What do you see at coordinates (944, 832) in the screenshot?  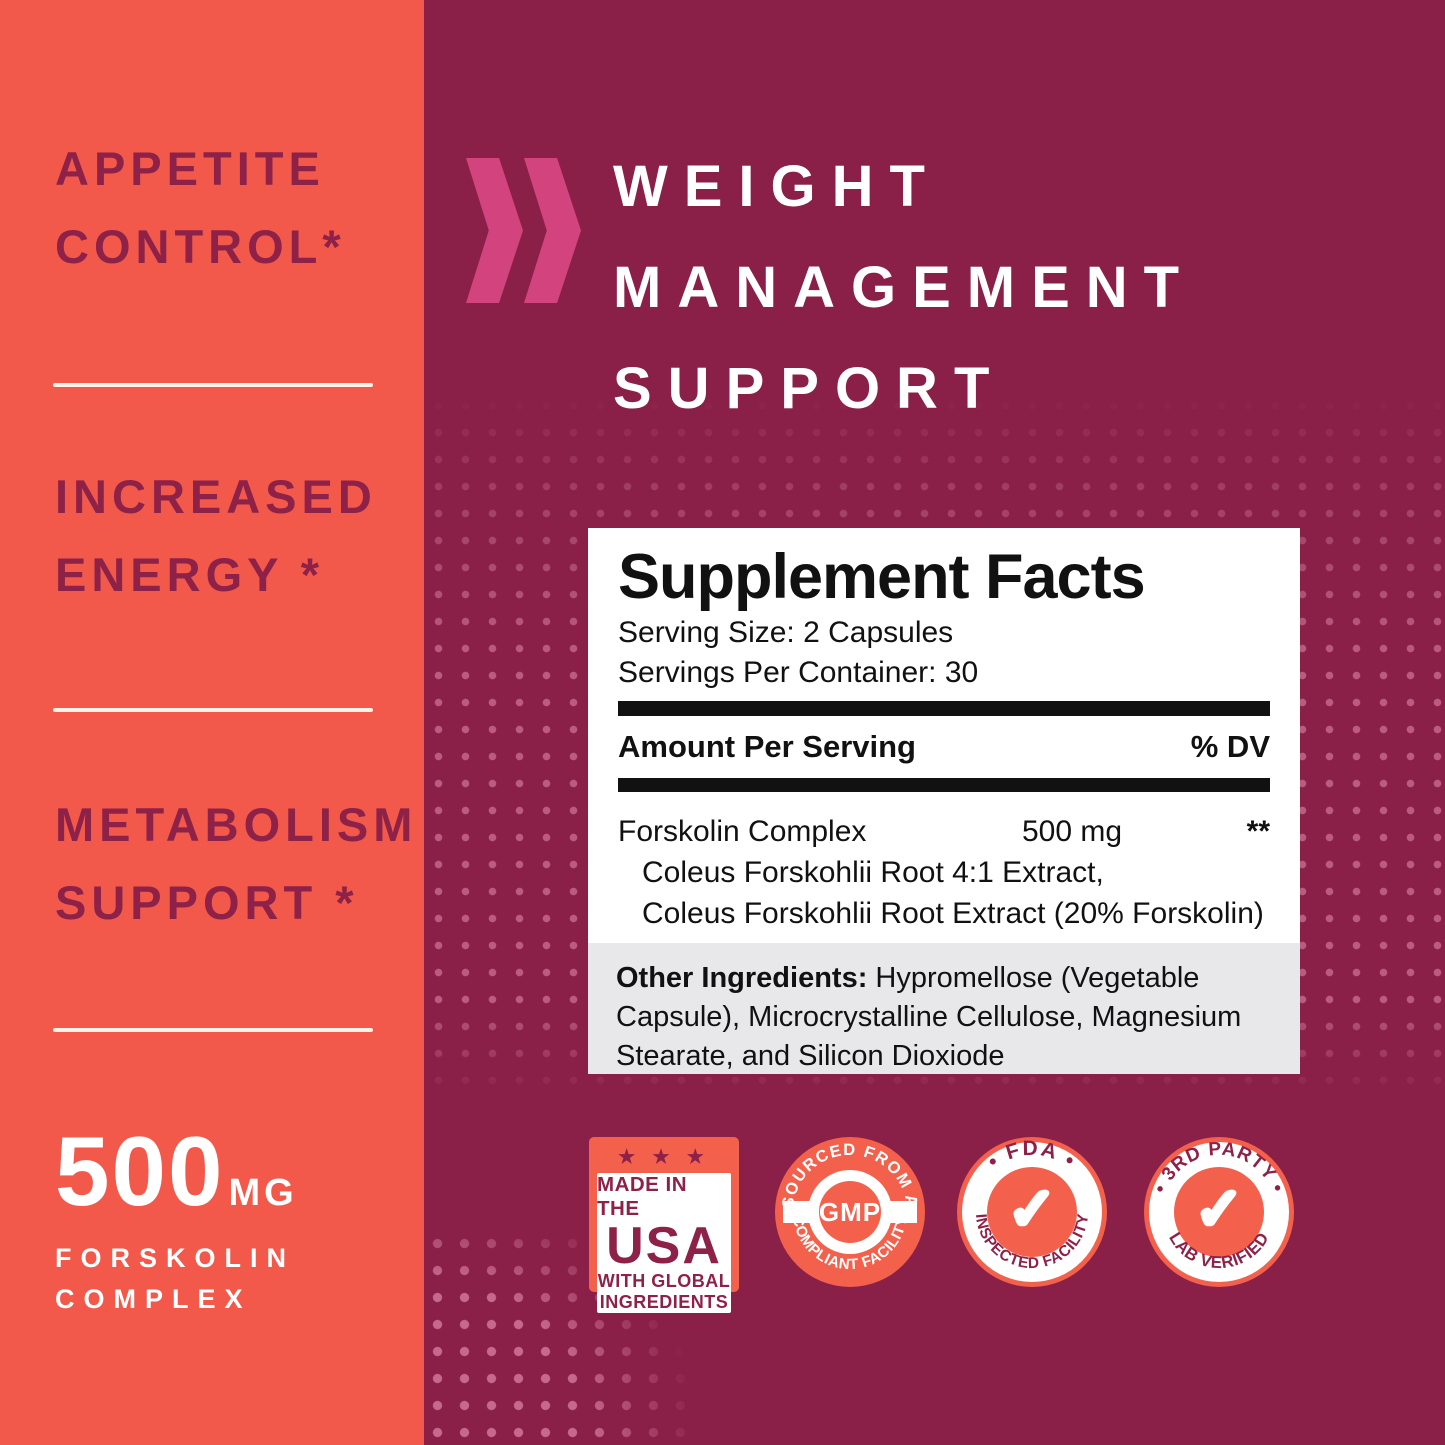 I see `ingredient-row: Forskolin Complex 500 mg **` at bounding box center [944, 832].